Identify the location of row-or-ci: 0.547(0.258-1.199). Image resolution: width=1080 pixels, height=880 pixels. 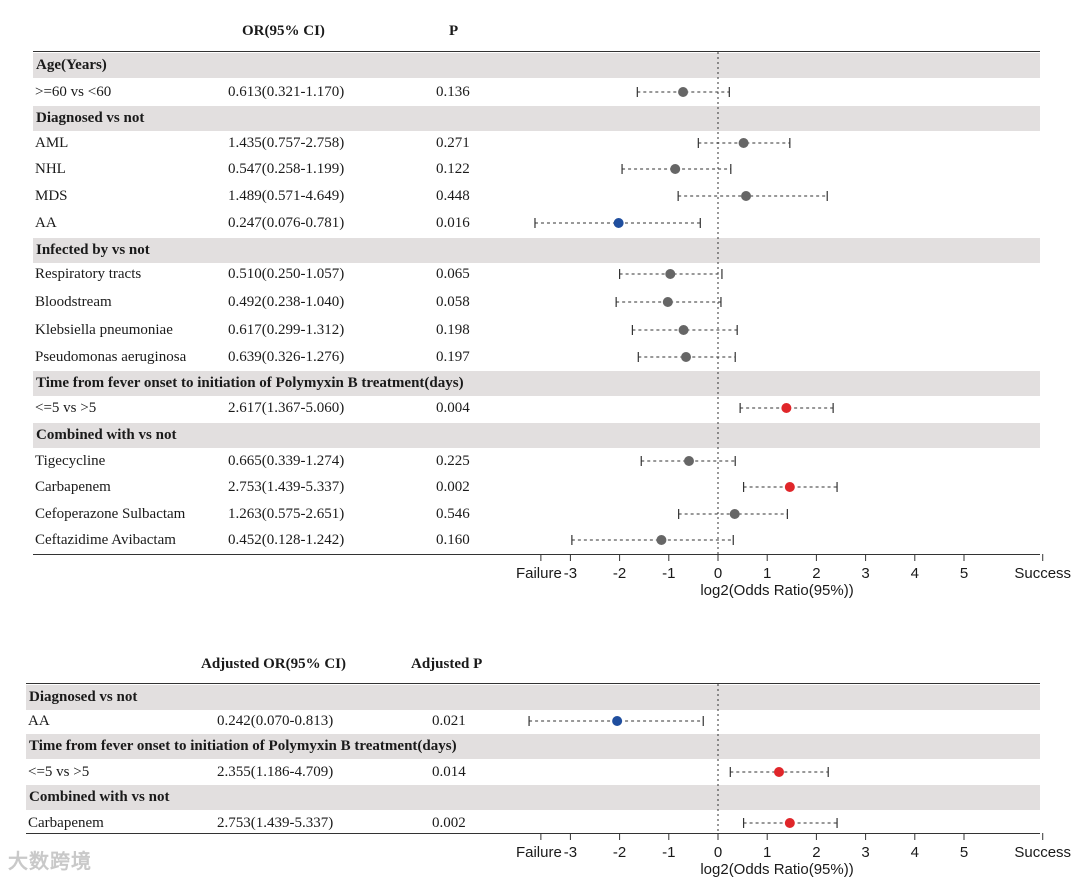
(286, 169).